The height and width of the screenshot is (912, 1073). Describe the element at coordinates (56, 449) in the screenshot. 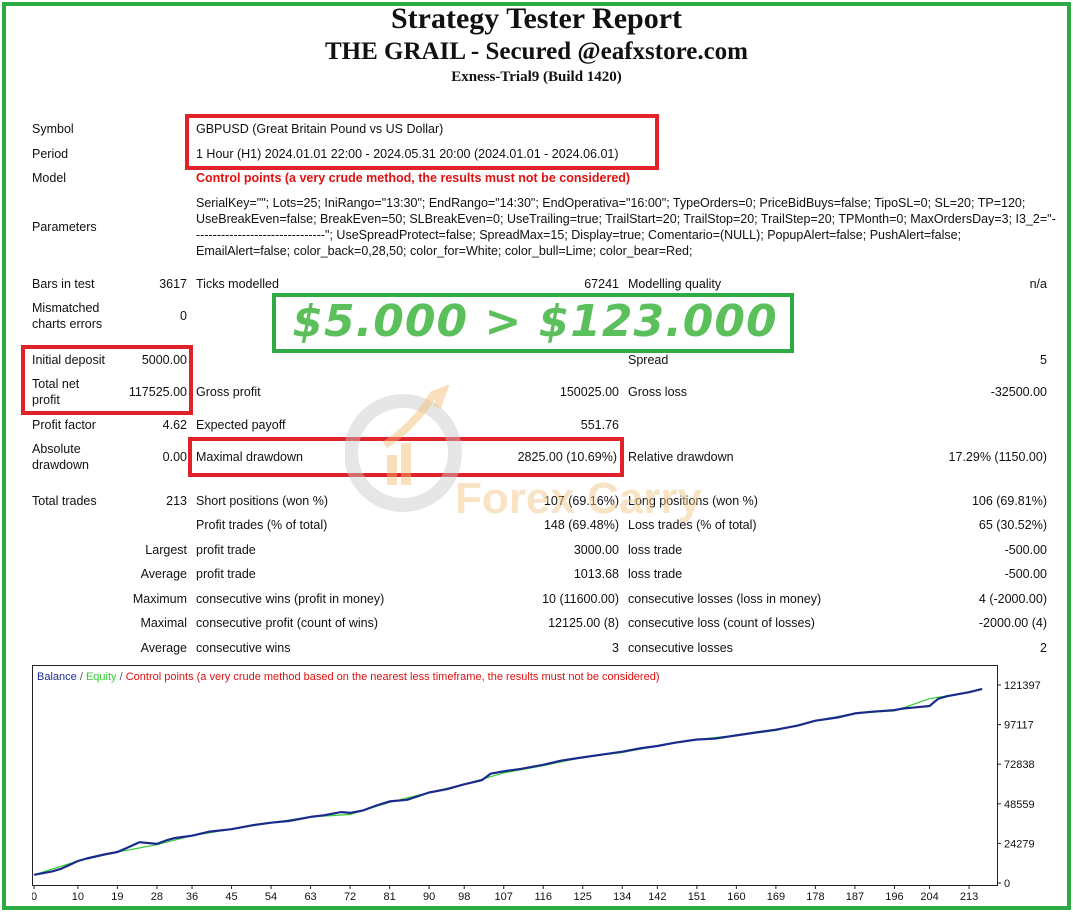

I see `abs-dd-label-1: Absolute` at that location.